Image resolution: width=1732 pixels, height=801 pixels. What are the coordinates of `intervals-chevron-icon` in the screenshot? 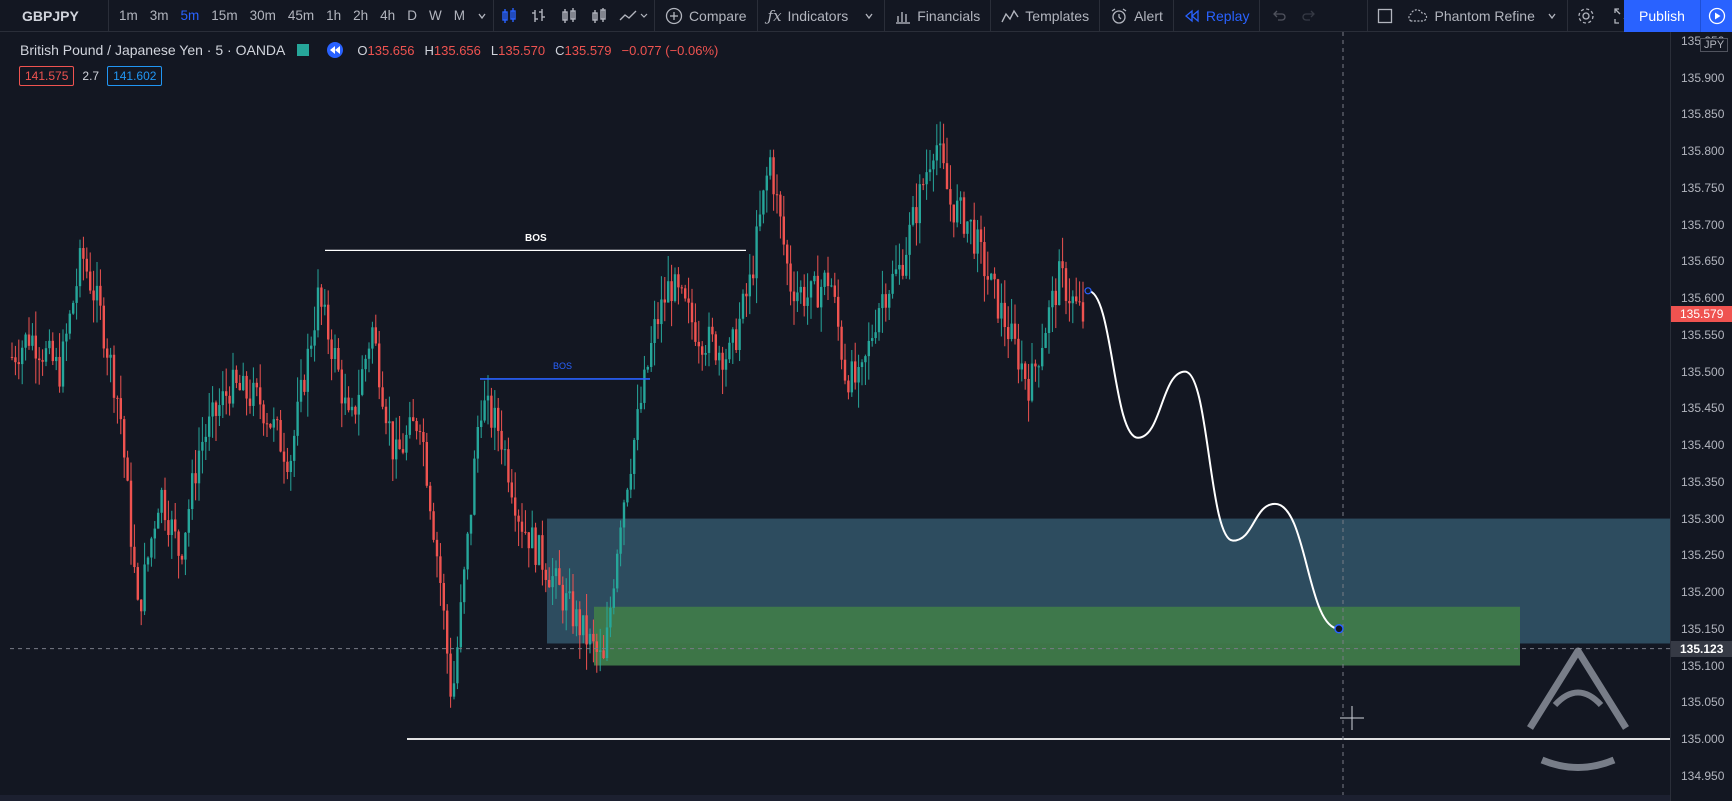 It's located at (482, 16).